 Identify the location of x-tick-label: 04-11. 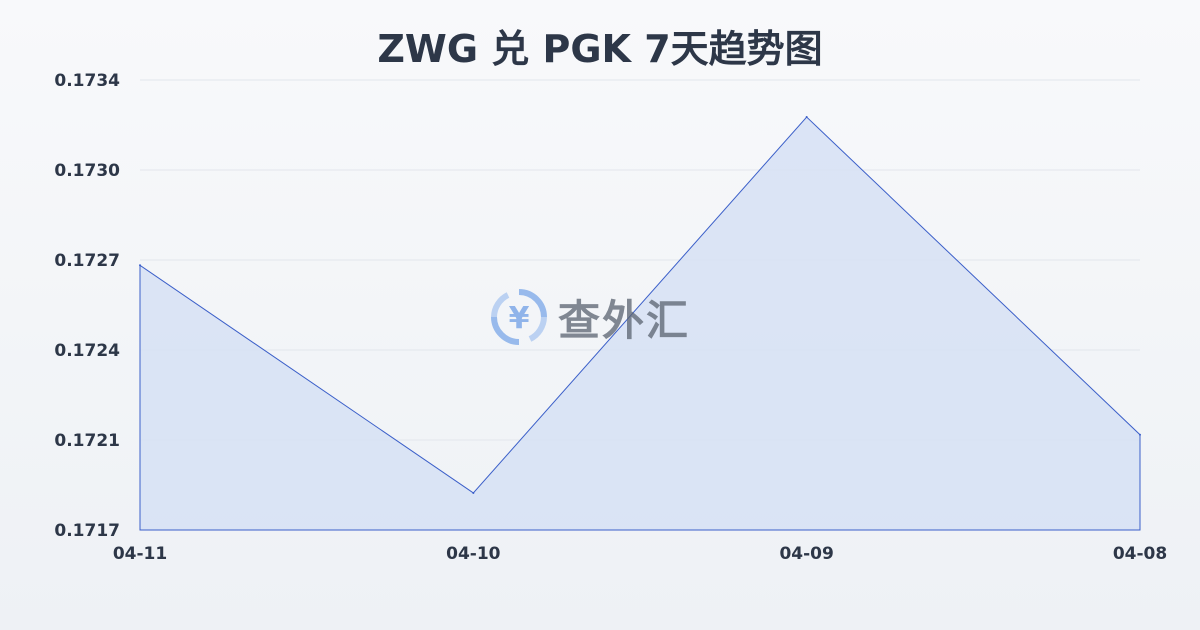
(140, 554).